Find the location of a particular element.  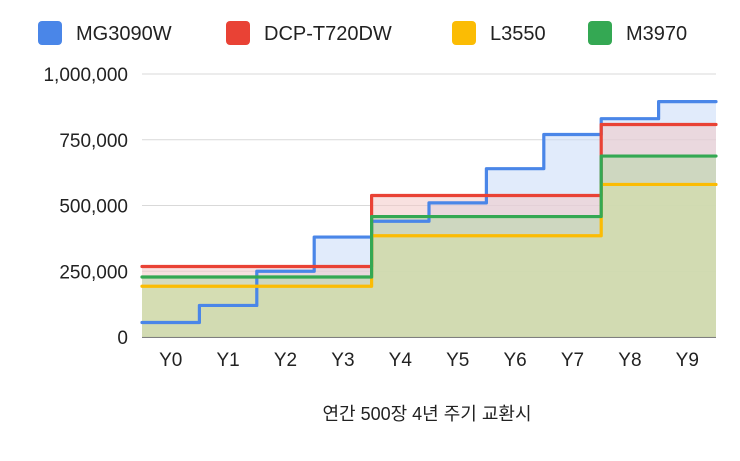

y-tick-label: 750,000 is located at coordinates (93, 141).